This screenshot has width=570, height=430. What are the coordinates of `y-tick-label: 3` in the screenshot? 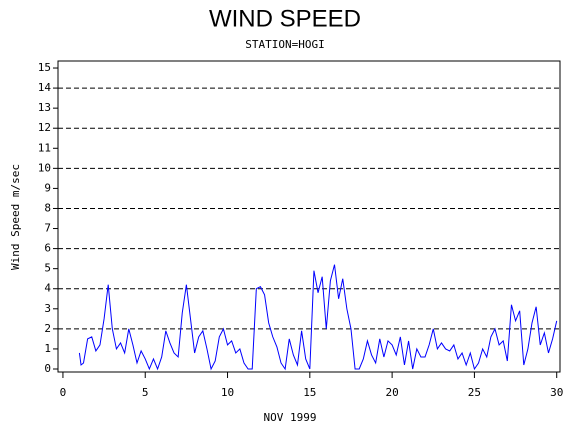 It's located at (47, 308).